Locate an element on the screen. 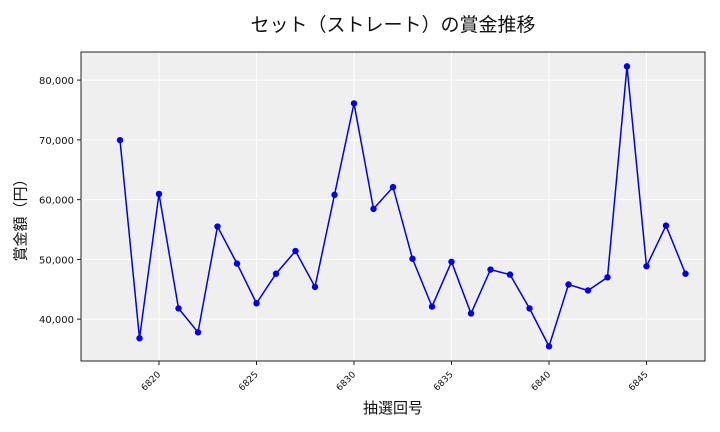 This screenshot has height=432, width=720. x-tick-label: 6820 is located at coordinates (151, 381).